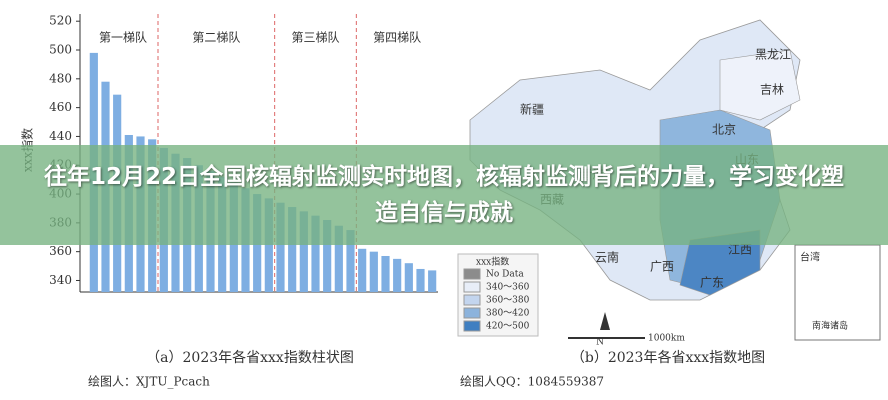 Image resolution: width=888 pixels, height=400 pixels. What do you see at coordinates (60, 251) in the screenshot?
I see `y-tick-label: 360` at bounding box center [60, 251].